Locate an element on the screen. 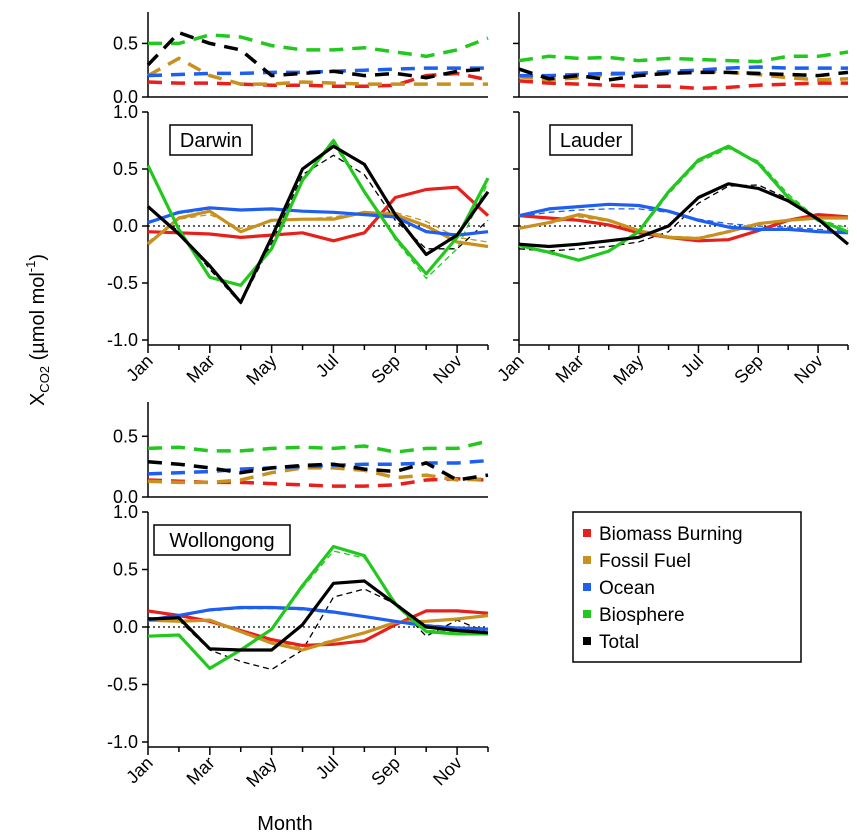 This screenshot has width=857, height=836. y-axis-title: XCO2 (µmol mol-1) is located at coordinates (37, 330).